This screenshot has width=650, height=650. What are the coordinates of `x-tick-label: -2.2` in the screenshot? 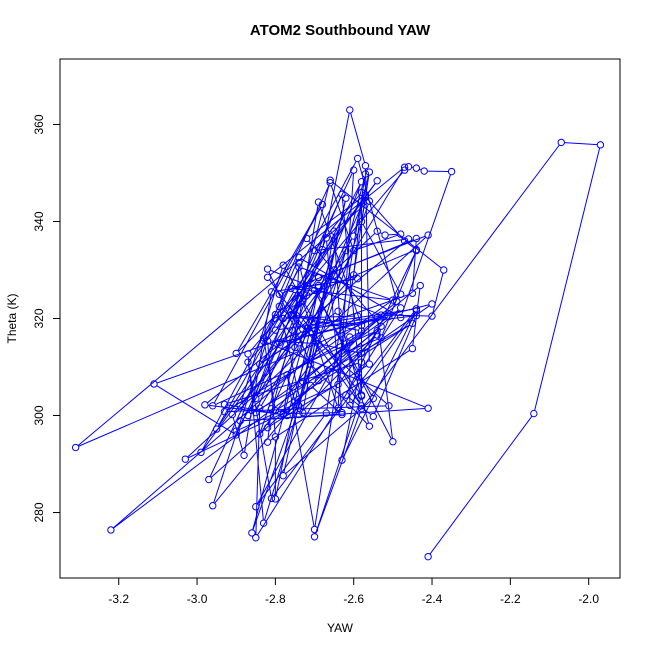 It's located at (510, 599).